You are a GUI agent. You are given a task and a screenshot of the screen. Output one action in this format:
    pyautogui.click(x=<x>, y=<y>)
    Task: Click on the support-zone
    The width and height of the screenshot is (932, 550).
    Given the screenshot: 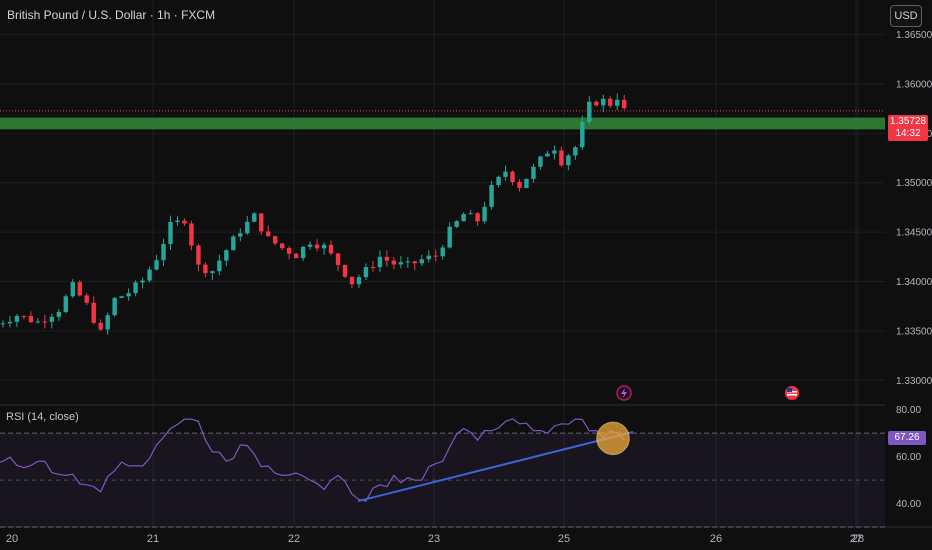 What is the action you would take?
    pyautogui.click(x=442, y=120)
    